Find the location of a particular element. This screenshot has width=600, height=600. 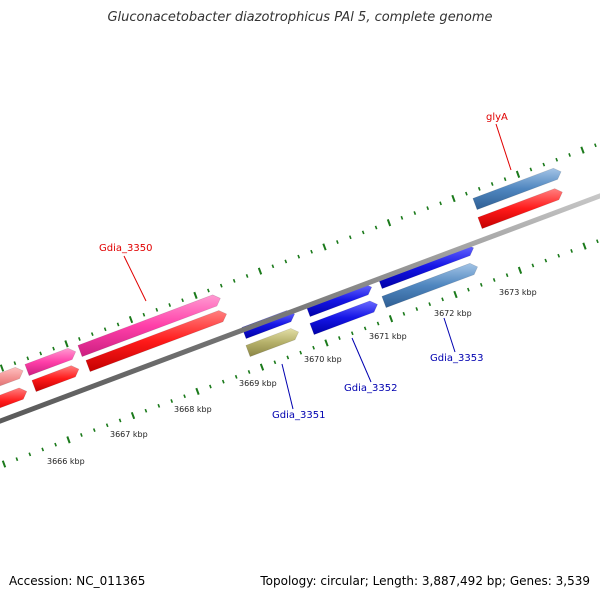

gene-arrow-salmon-upper is located at coordinates (12, 379).